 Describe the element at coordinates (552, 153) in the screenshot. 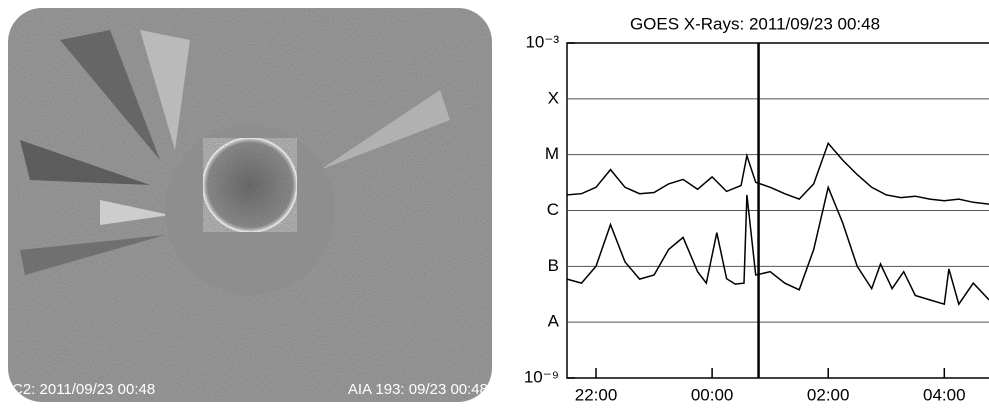

I see `y-tick-label: M` at that location.